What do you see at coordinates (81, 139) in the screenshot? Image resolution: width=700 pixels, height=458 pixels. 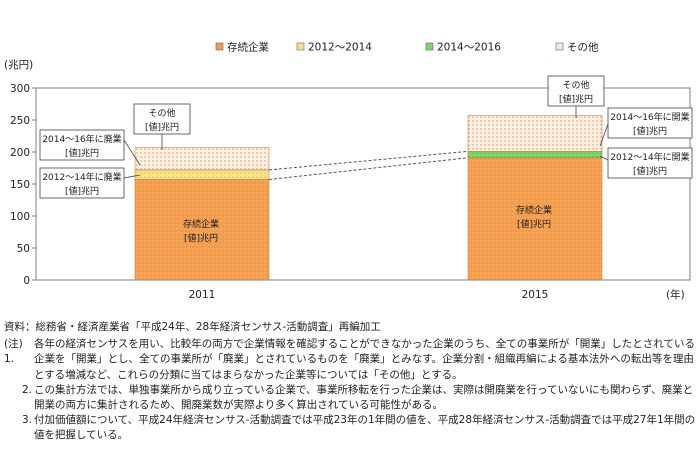 I see `callout-text: 2014～16年に廃業` at bounding box center [81, 139].